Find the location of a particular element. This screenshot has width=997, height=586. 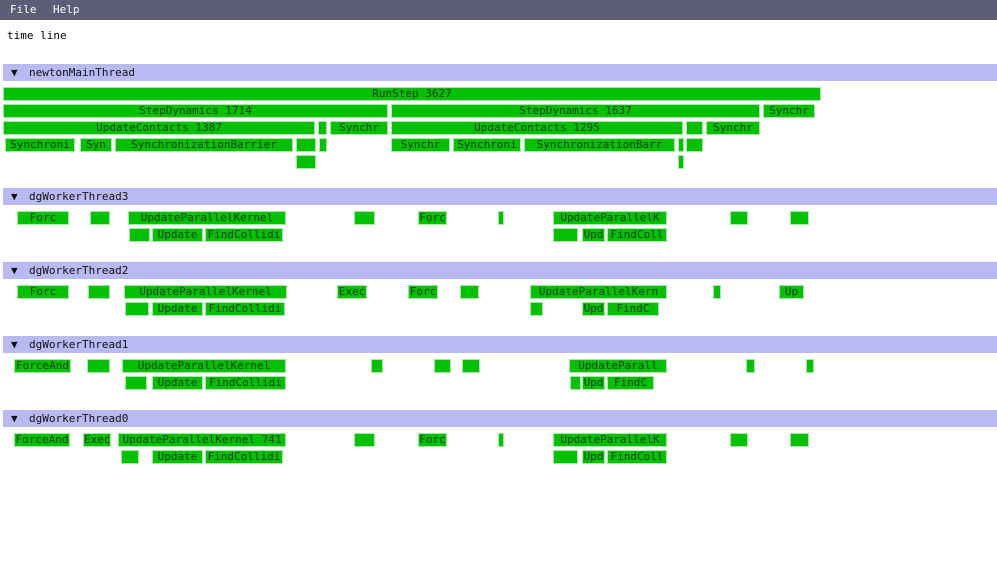

thread-name: dgWorkerThread3 is located at coordinates (79, 196).